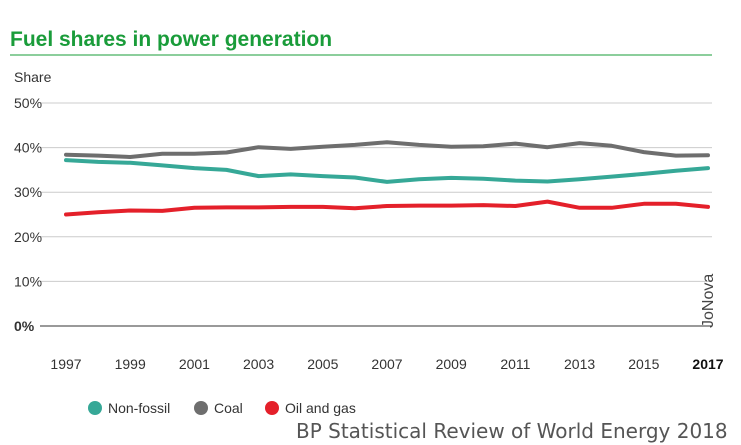  I want to click on legend: Non-fossil Coal Oil and gas, so click(222, 408).